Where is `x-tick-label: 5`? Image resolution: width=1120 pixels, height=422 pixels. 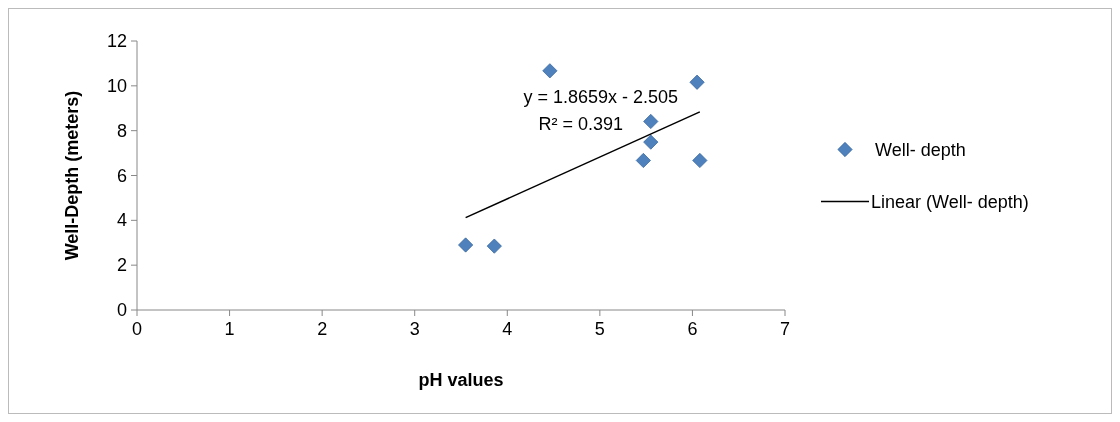 x-tick-label: 5 is located at coordinates (599, 329).